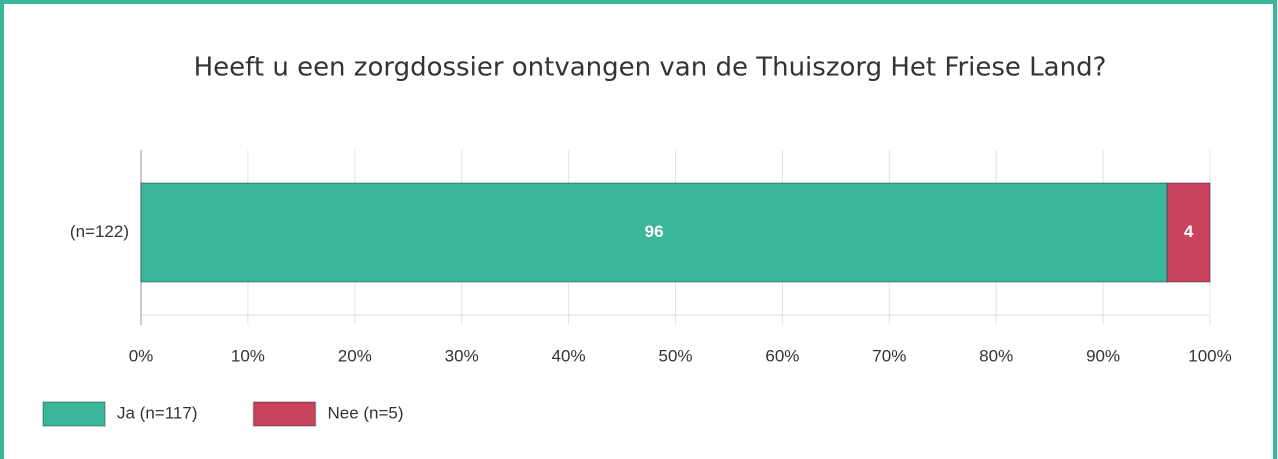 The height and width of the screenshot is (459, 1278). I want to click on x-tick-label: 30%, so click(462, 355).